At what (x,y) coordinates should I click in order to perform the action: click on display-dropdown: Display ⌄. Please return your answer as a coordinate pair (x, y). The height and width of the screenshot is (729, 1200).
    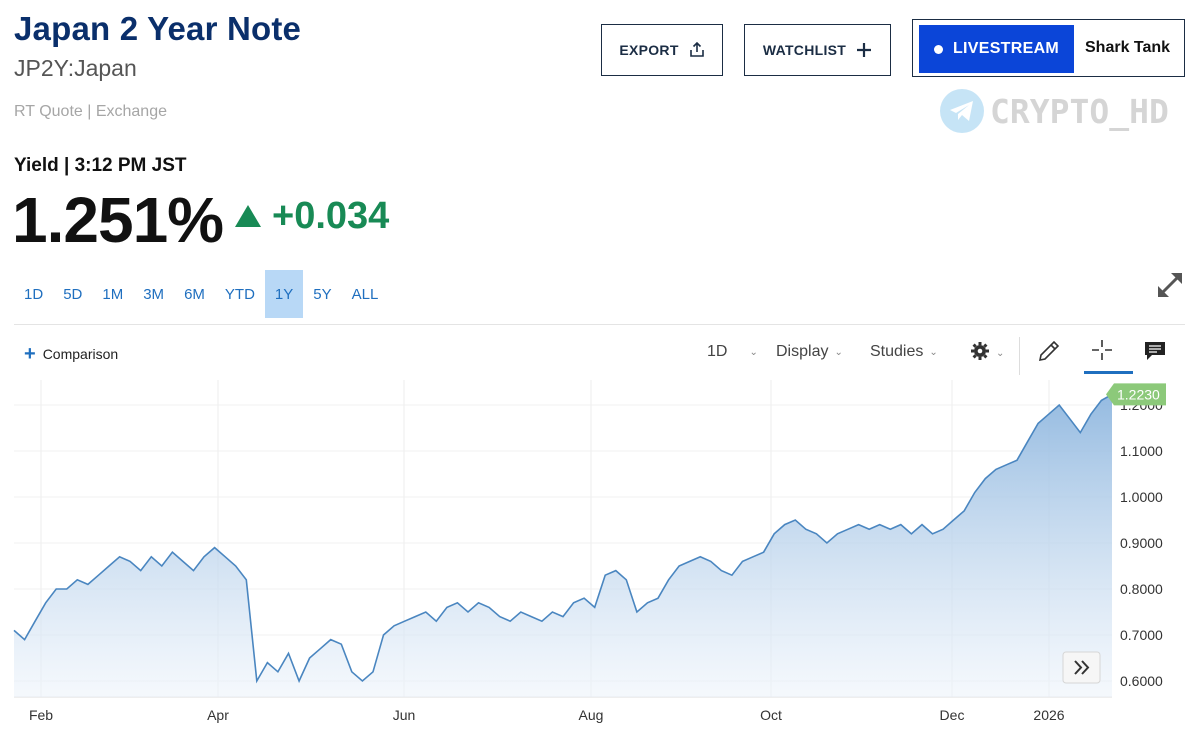
    Looking at the image, I should click on (809, 352).